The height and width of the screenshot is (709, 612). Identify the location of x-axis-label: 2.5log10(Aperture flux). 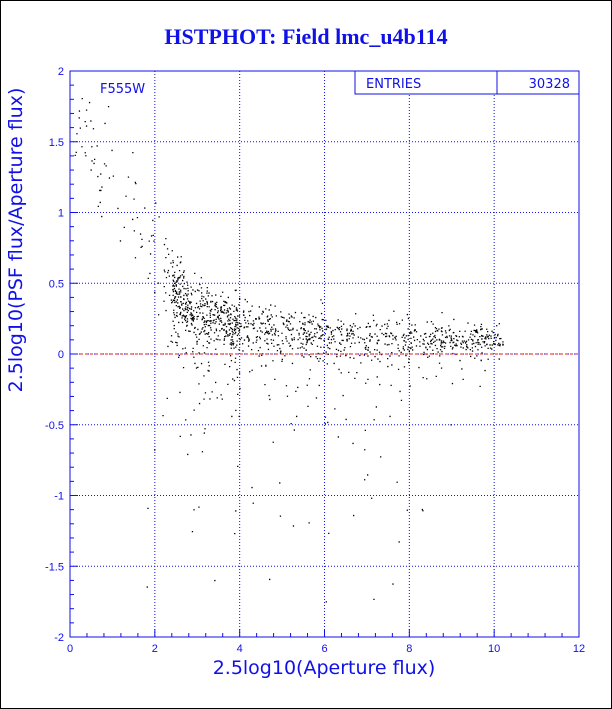
(324, 668).